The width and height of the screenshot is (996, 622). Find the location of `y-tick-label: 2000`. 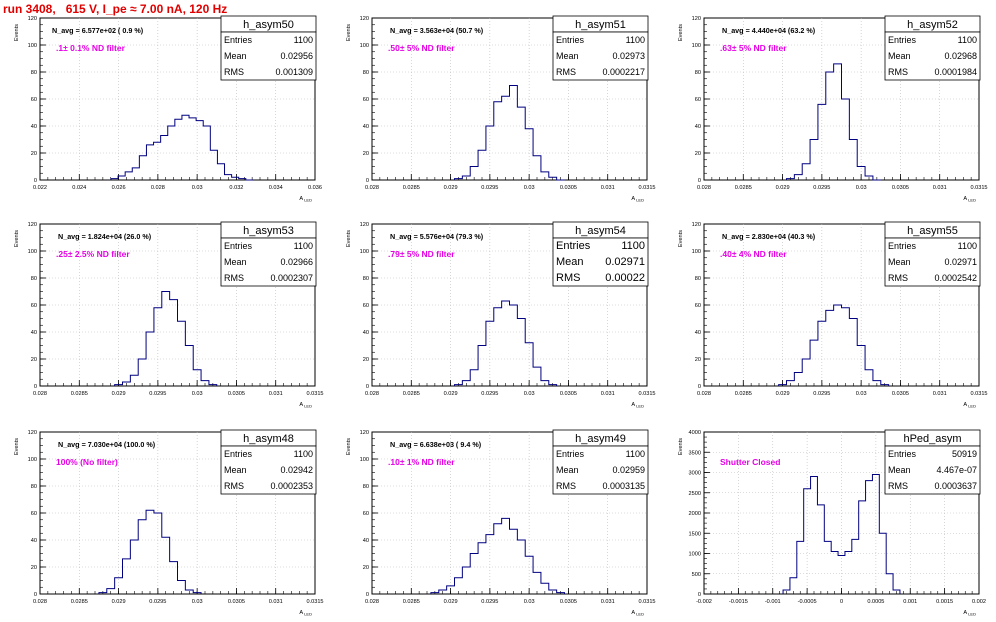

y-tick-label: 2000 is located at coordinates (695, 514).